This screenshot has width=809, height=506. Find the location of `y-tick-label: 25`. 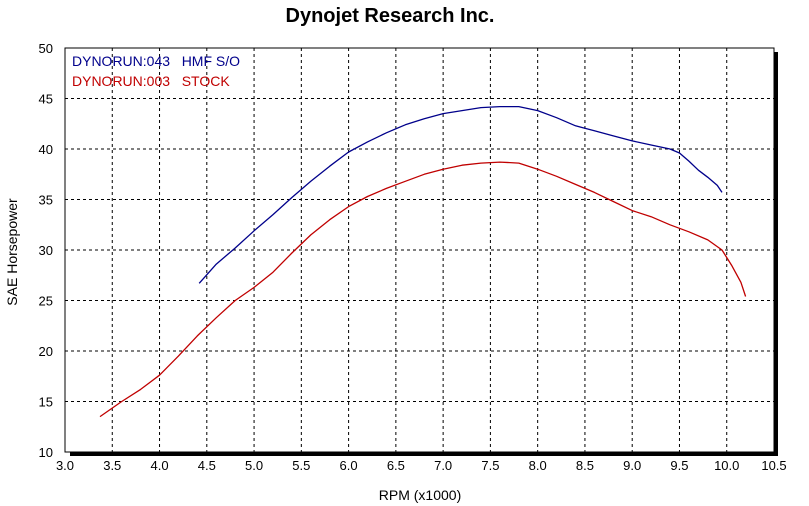

y-tick-label: 25 is located at coordinates (46, 301).